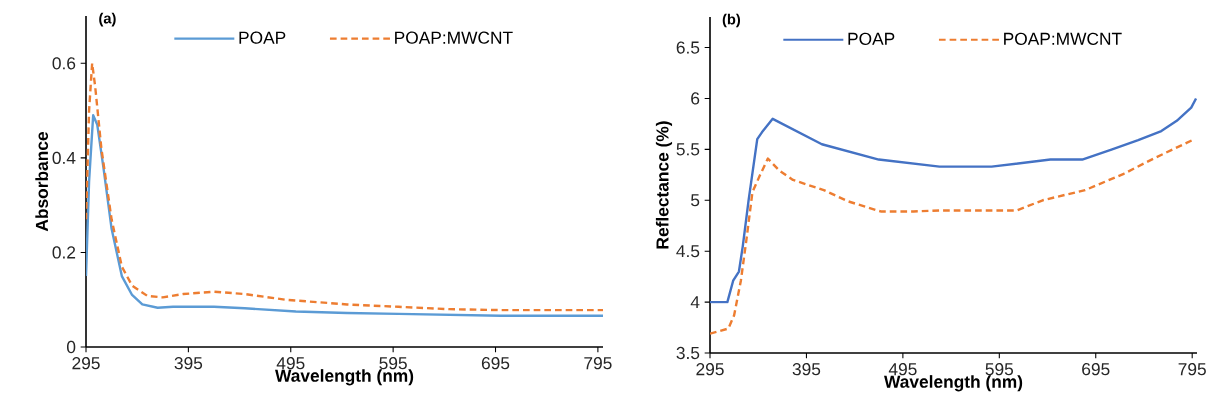  I want to click on y-tick-label: 0.6, so click(64, 63).